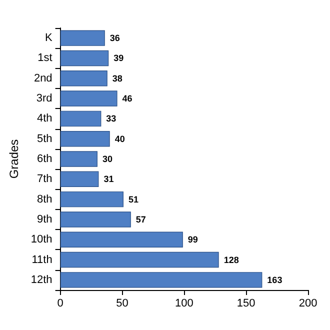 This screenshot has height=330, width=330. What do you see at coordinates (43, 78) in the screenshot?
I see `y-tick-label: 2nd` at bounding box center [43, 78].